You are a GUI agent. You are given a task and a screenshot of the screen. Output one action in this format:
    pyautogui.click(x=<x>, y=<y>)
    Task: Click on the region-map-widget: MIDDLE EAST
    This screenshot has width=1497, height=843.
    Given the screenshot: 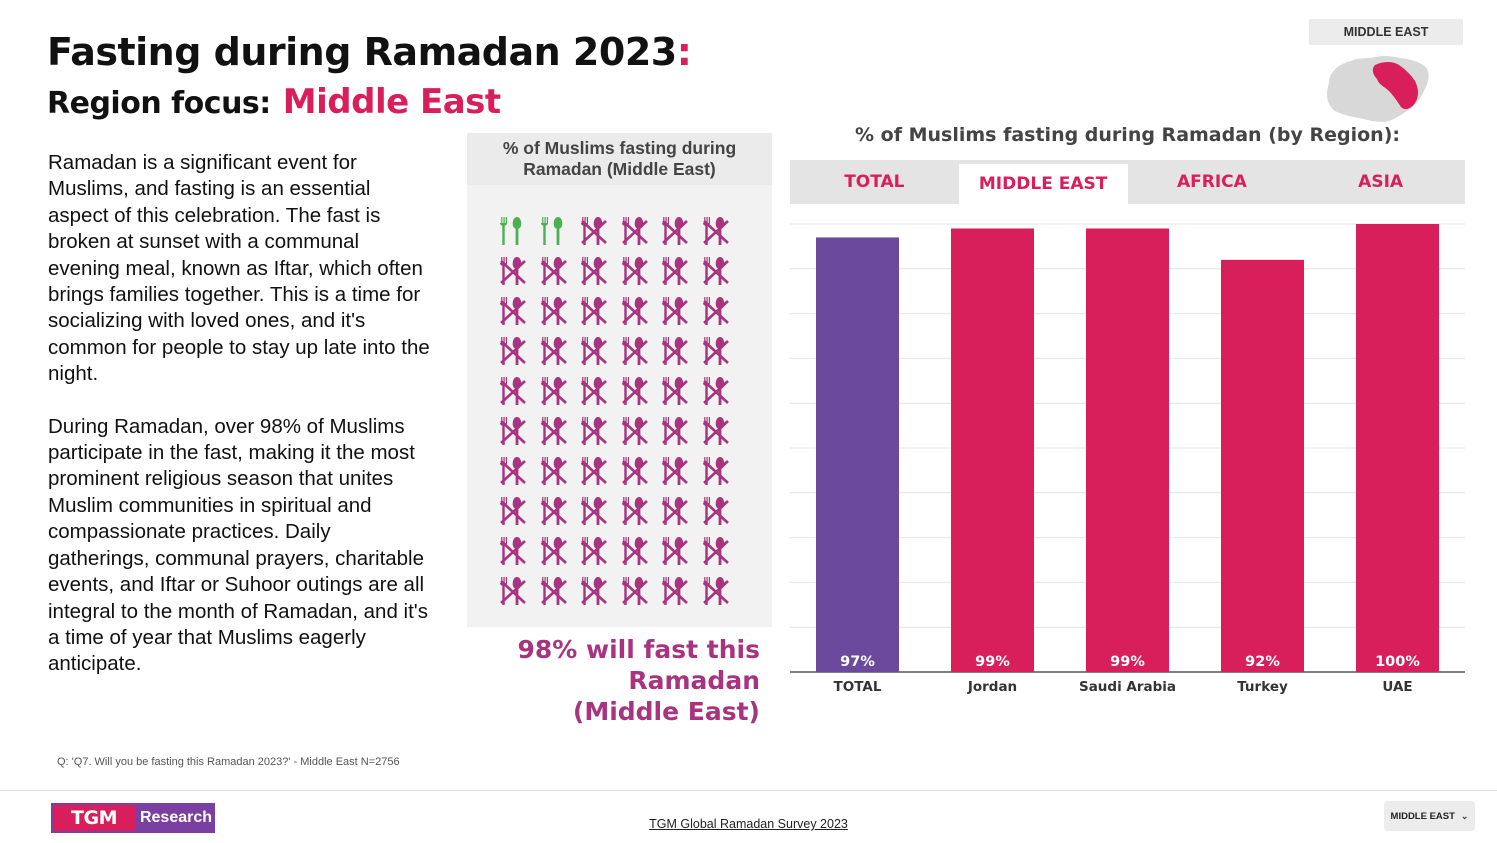 What is the action you would take?
    pyautogui.click(x=1386, y=71)
    